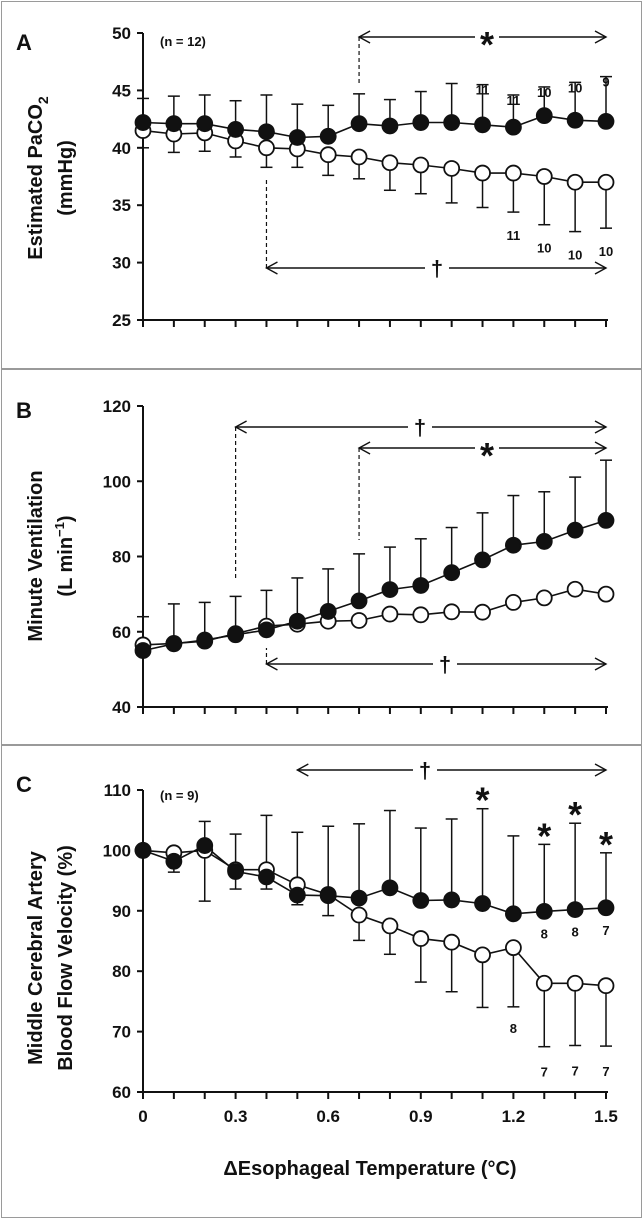  Describe the element at coordinates (121, 90) in the screenshot. I see `panel-a-y-tick-label: 45` at that location.